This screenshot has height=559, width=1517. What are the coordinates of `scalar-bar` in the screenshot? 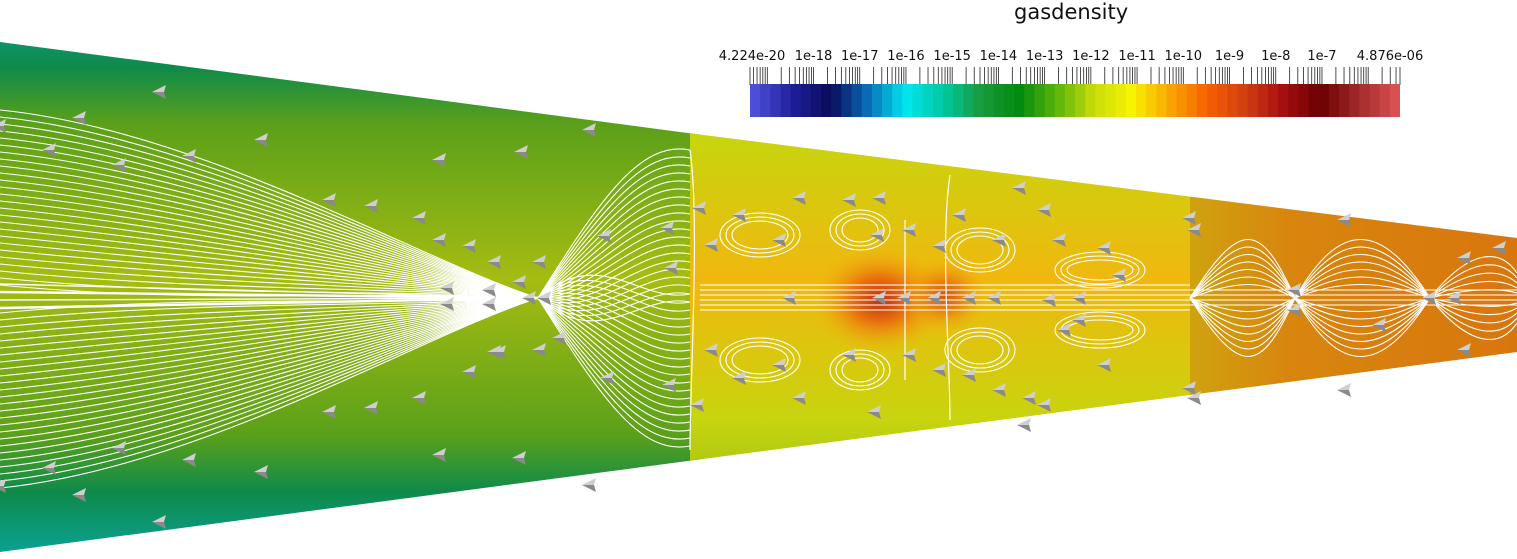 It's located at (1075, 100).